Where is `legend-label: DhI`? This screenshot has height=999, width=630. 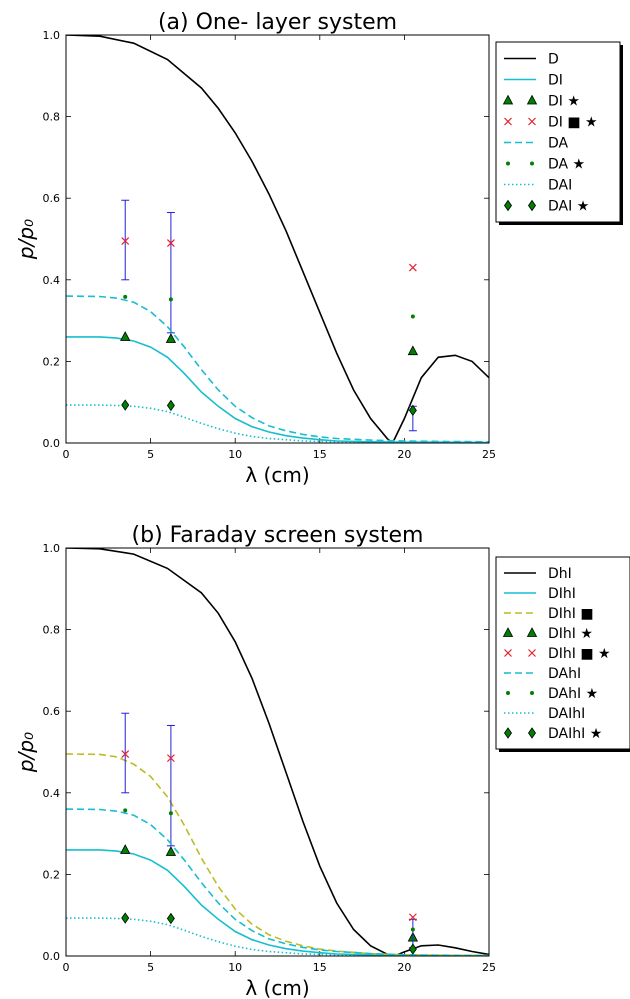
legend-label: DhI is located at coordinates (560, 574).